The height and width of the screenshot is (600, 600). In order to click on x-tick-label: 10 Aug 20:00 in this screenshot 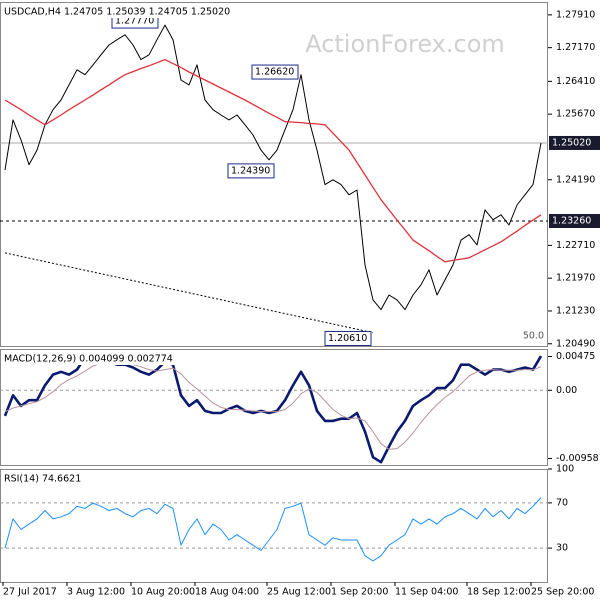, I will do `click(163, 592)`.